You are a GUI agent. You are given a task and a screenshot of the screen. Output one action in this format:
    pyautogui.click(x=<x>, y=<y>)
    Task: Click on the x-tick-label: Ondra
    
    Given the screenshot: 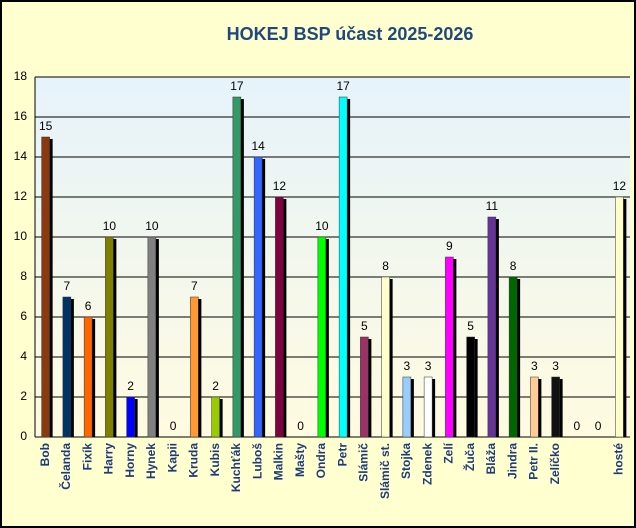 What is the action you would take?
    pyautogui.click(x=321, y=461)
    